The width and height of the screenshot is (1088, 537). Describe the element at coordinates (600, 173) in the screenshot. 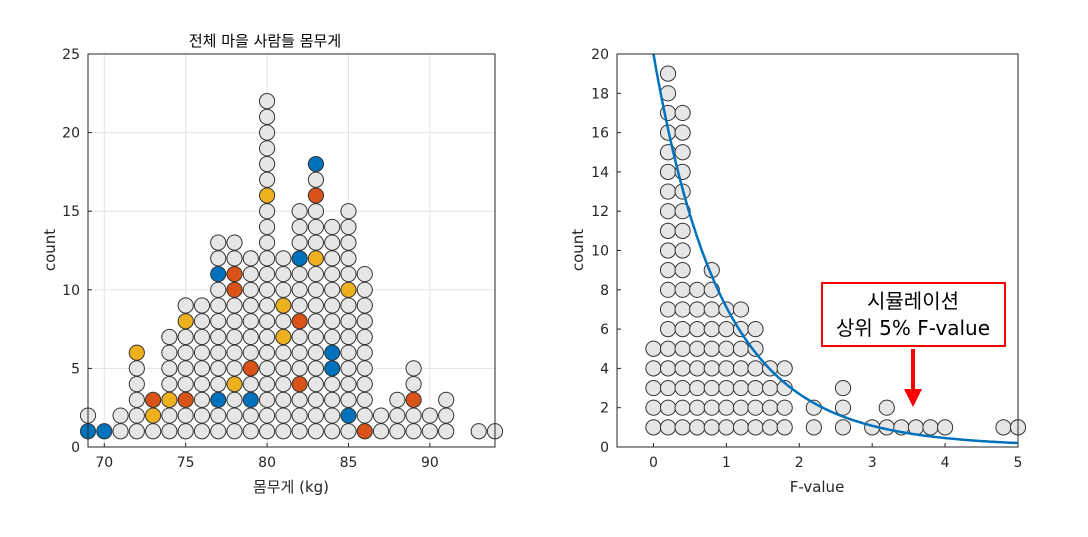

I see `y-tick-label: 14` at that location.